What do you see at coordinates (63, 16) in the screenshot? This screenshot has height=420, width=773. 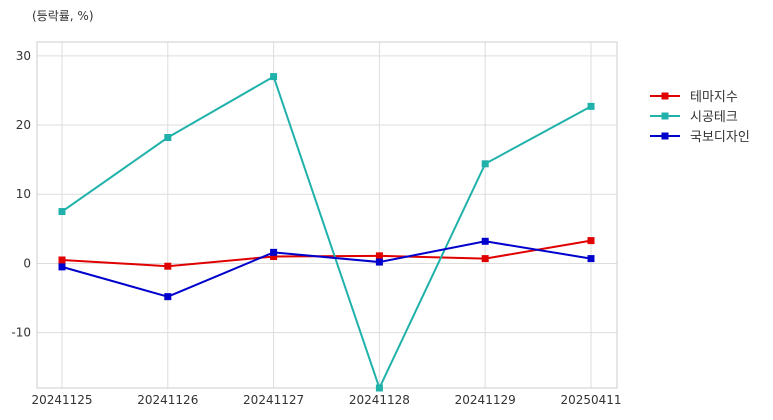 I see `unit-label: (등락률, %)` at bounding box center [63, 16].